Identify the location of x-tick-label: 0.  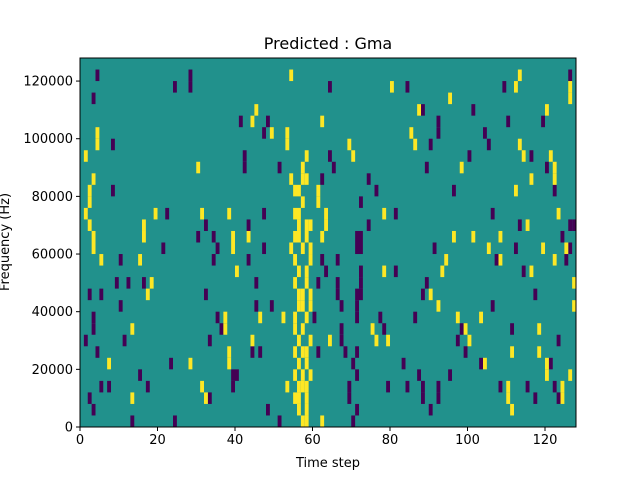
(80, 440).